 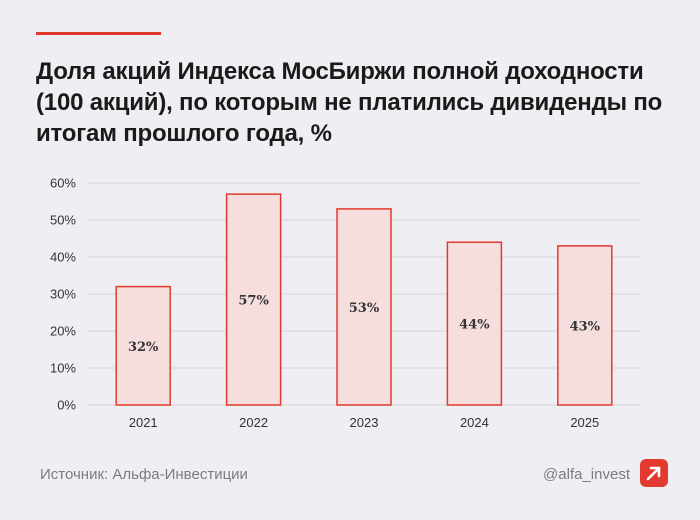 What do you see at coordinates (63, 294) in the screenshot?
I see `y-tick-label: 30%` at bounding box center [63, 294].